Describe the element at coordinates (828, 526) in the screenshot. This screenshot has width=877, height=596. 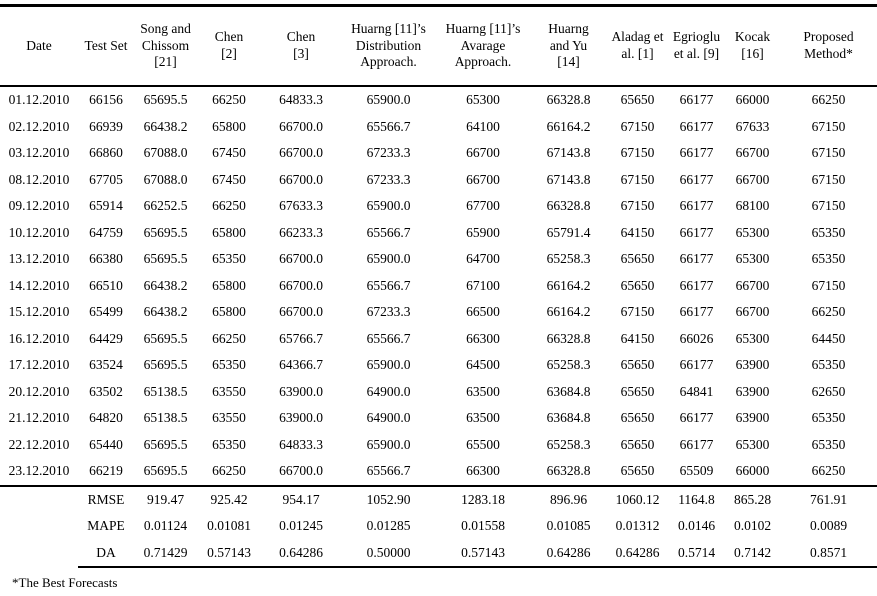
I see `stats-cell-proposed-method: 0.0089` at that location.